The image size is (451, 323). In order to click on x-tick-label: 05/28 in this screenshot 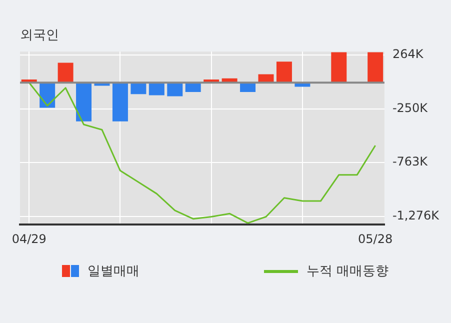, I will do `click(375, 239)`.